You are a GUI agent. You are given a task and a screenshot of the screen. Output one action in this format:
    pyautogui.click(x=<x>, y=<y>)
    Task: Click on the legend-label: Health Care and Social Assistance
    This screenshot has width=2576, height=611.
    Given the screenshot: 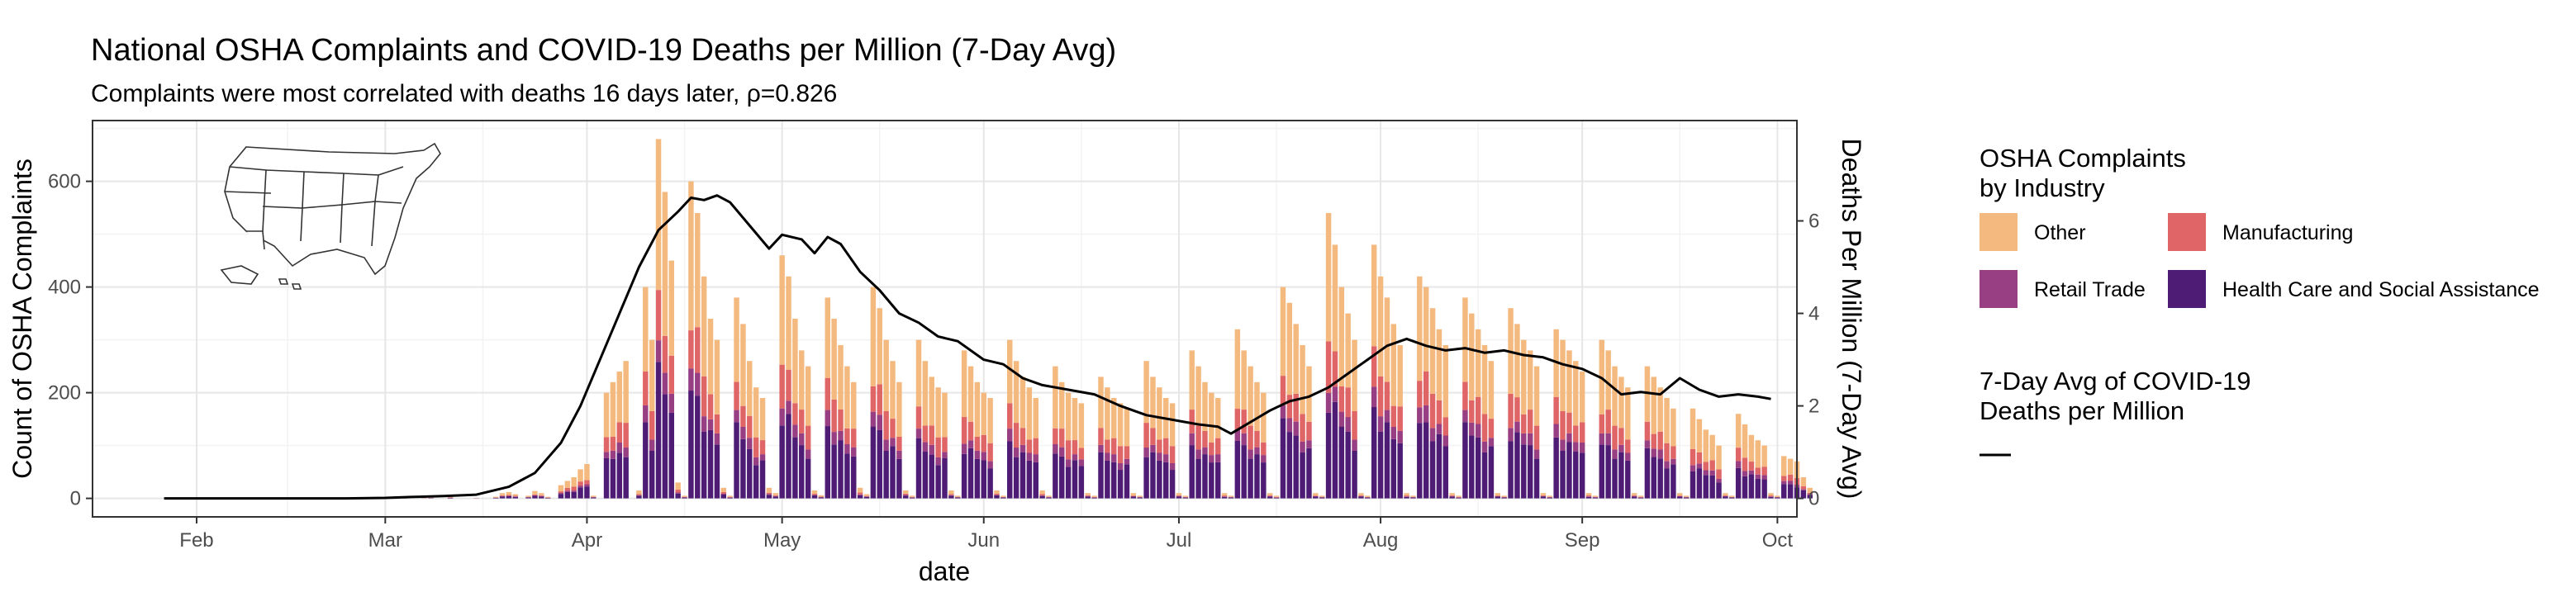 What is the action you would take?
    pyautogui.click(x=2381, y=289)
    